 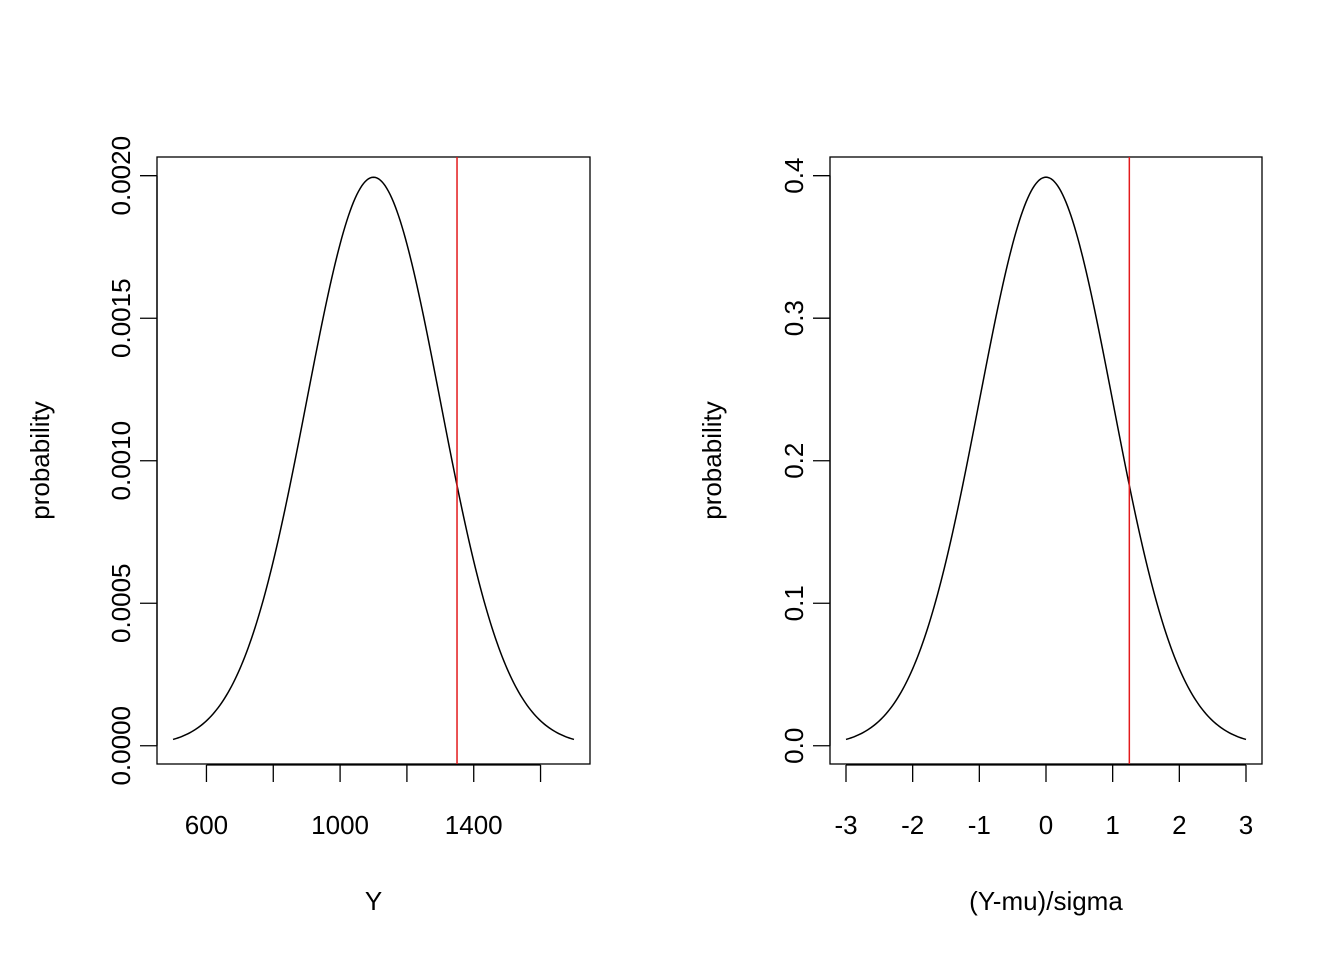 What do you see at coordinates (1112, 825) in the screenshot?
I see `x-tick-label: 1` at bounding box center [1112, 825].